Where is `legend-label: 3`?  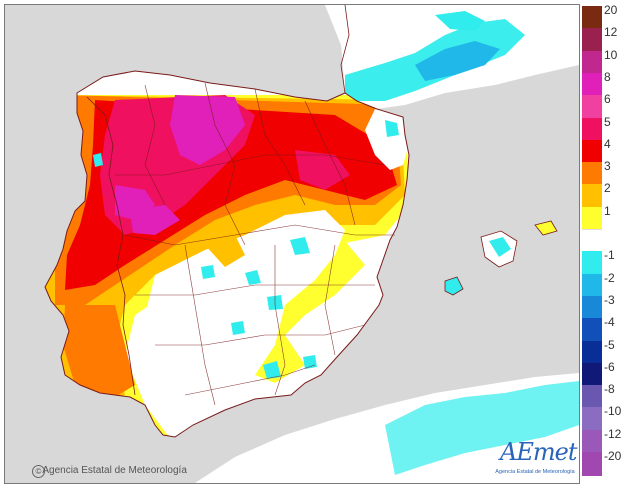
legend-label: 3 is located at coordinates (607, 166).